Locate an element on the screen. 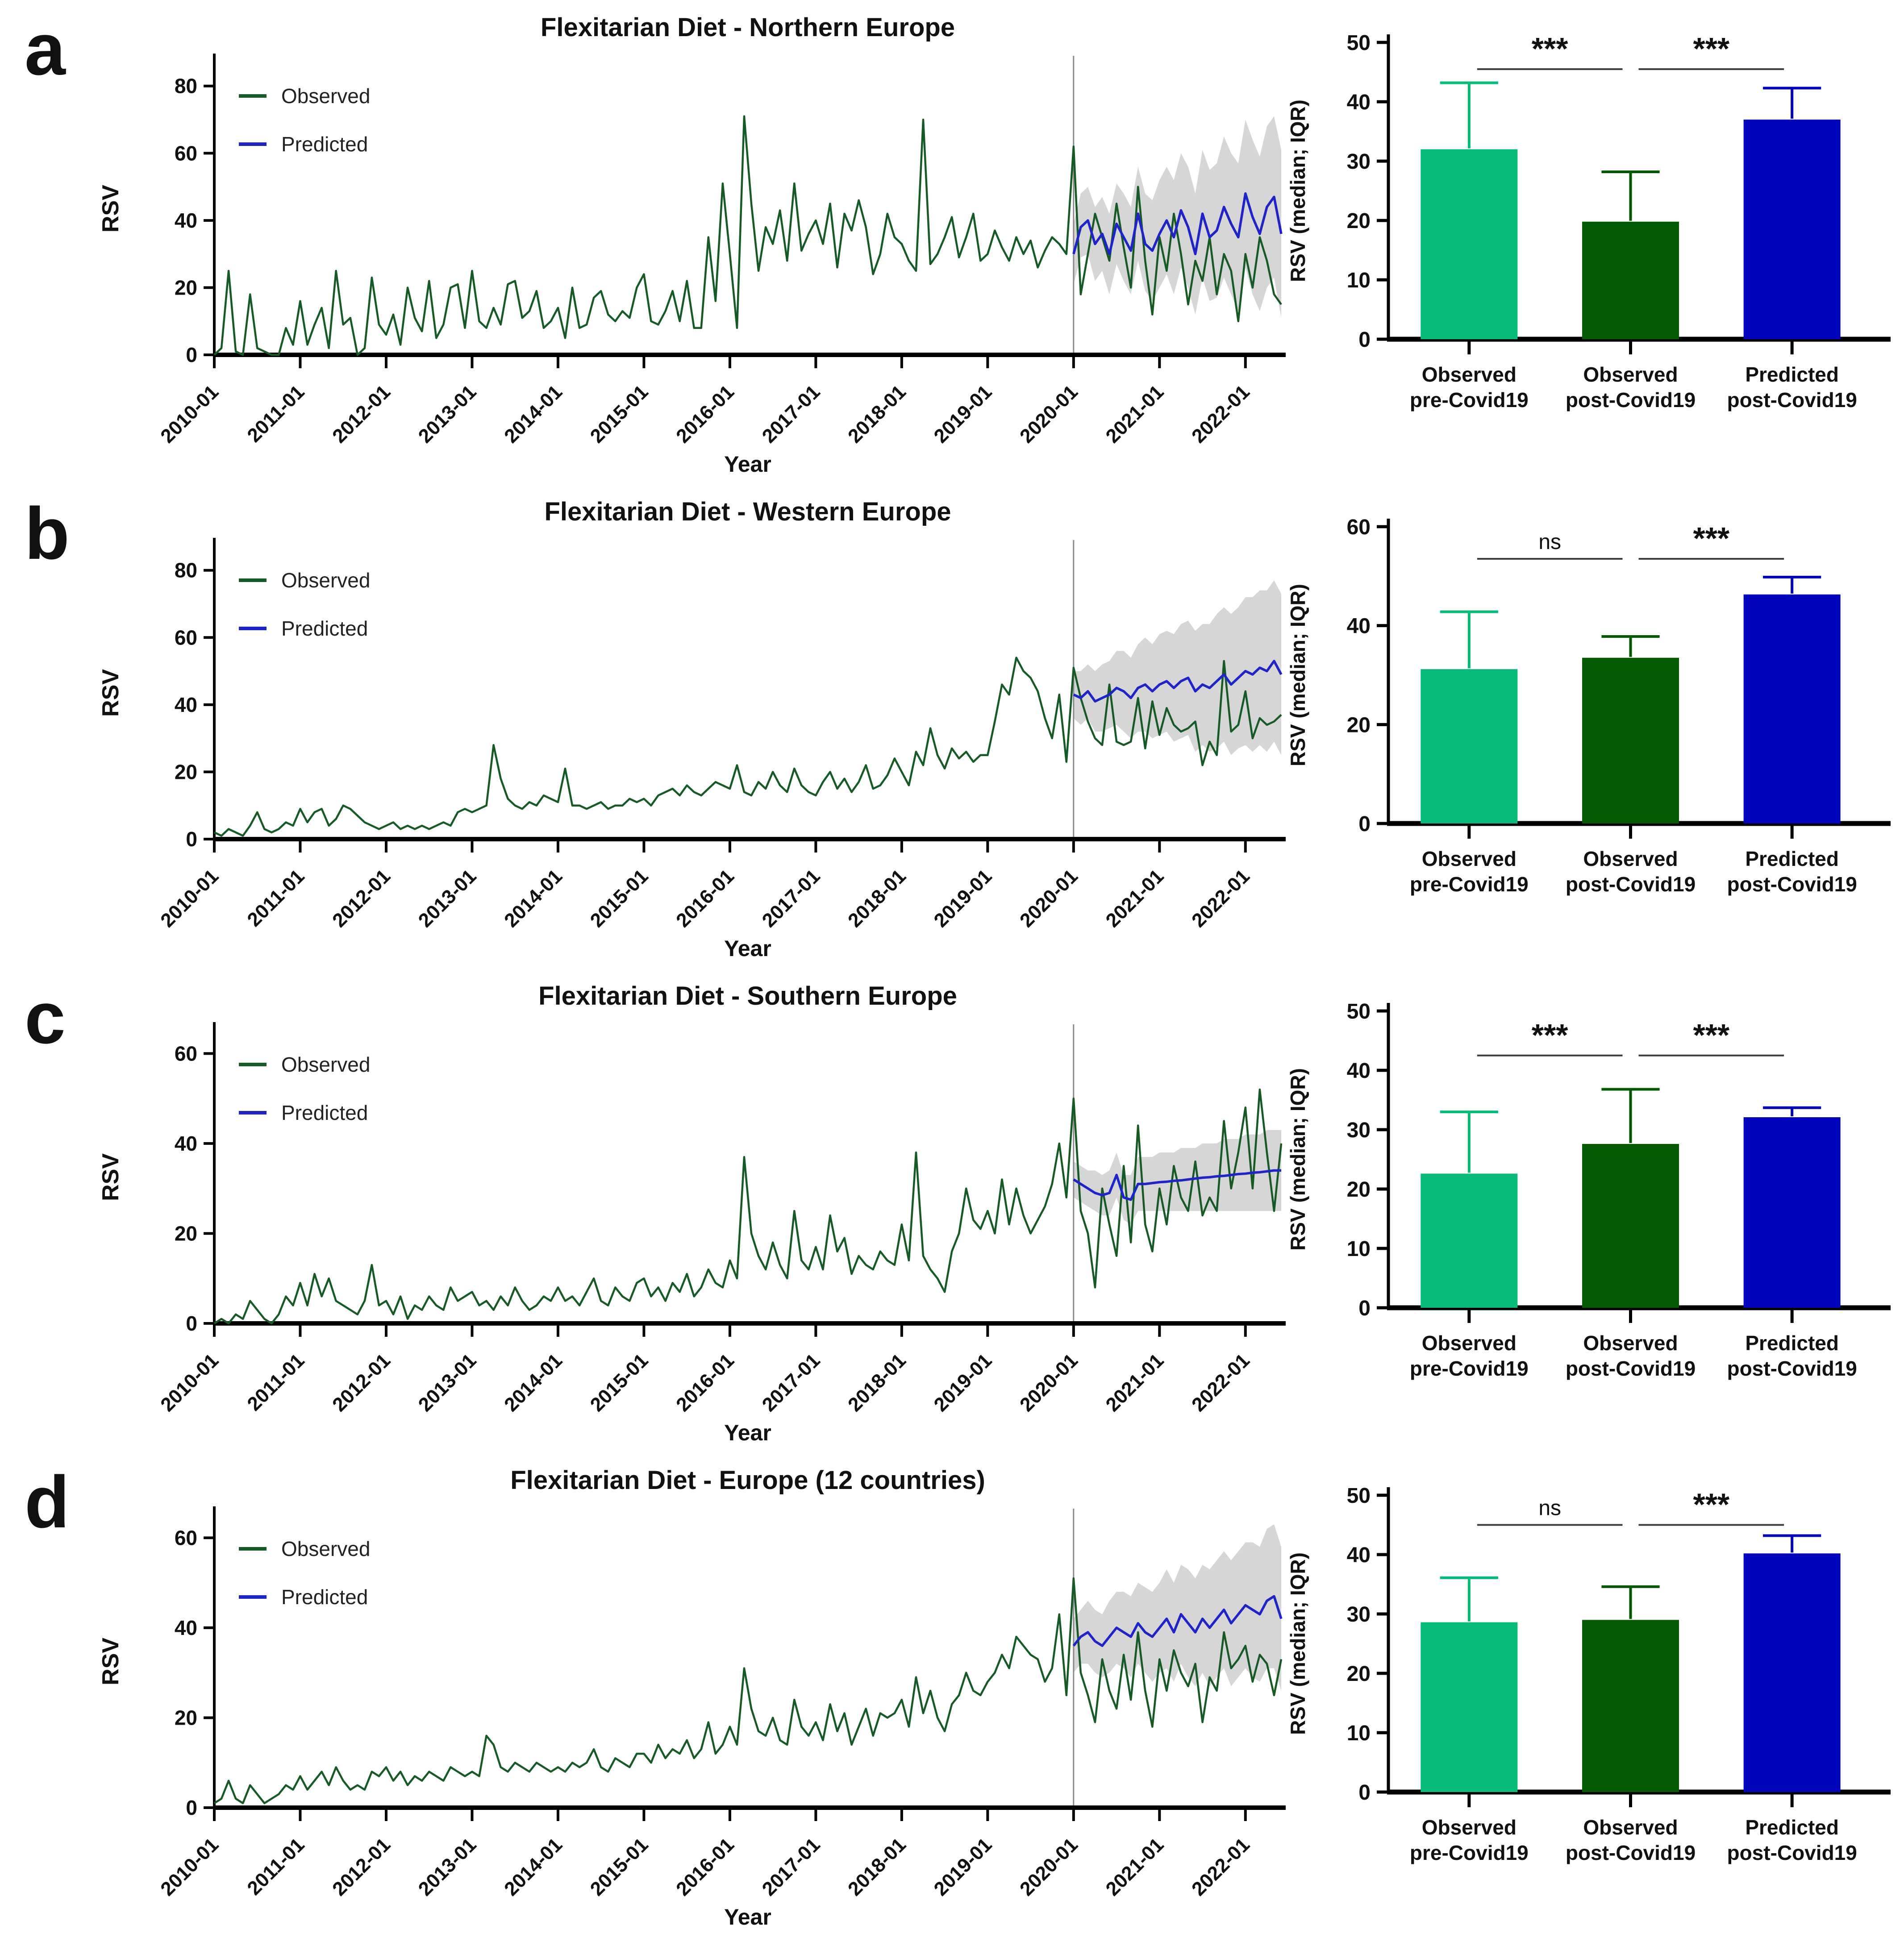 The image size is (1904, 1938). chart-title-c: Flexitarian Diet - Southern Europe is located at coordinates (747, 996).